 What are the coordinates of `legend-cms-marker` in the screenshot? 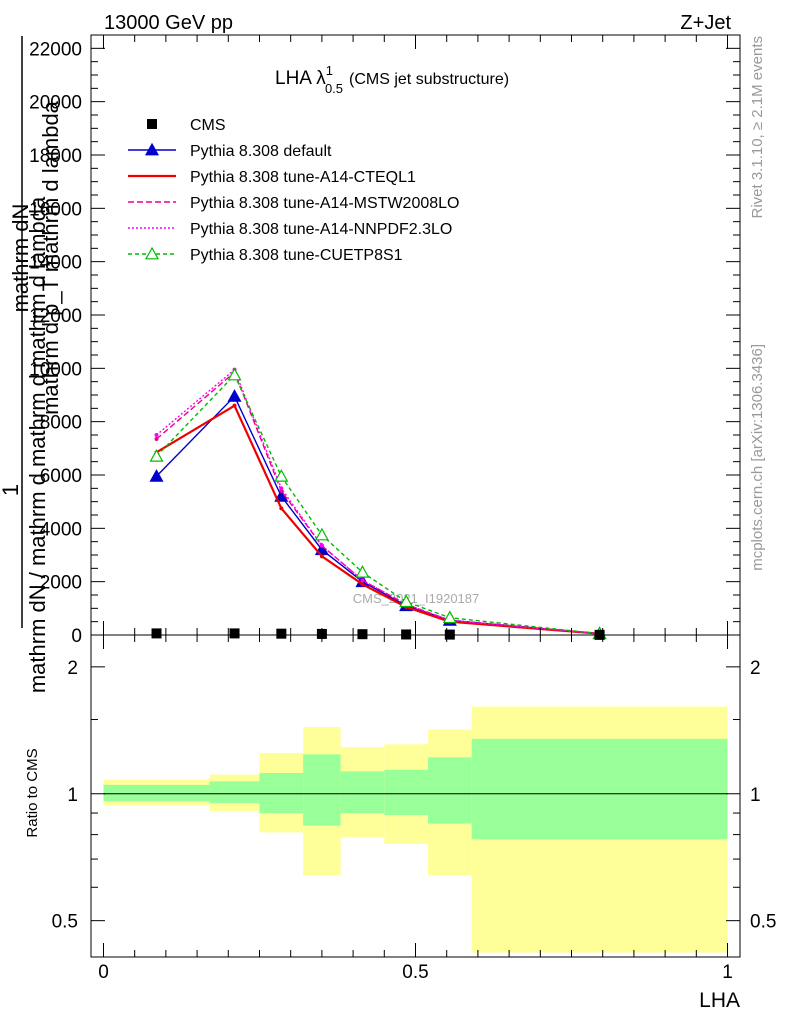 It's located at (152, 124).